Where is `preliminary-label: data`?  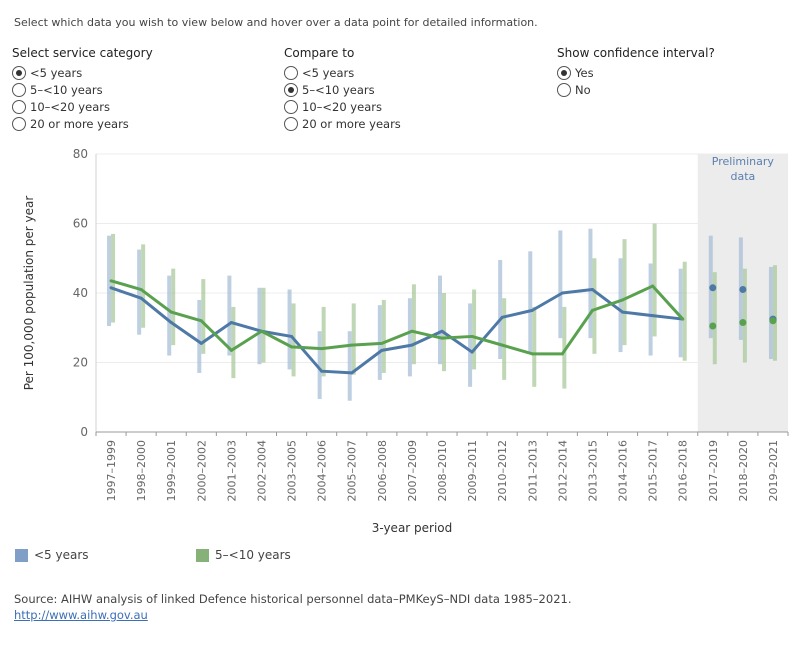 preliminary-label: data is located at coordinates (742, 176).